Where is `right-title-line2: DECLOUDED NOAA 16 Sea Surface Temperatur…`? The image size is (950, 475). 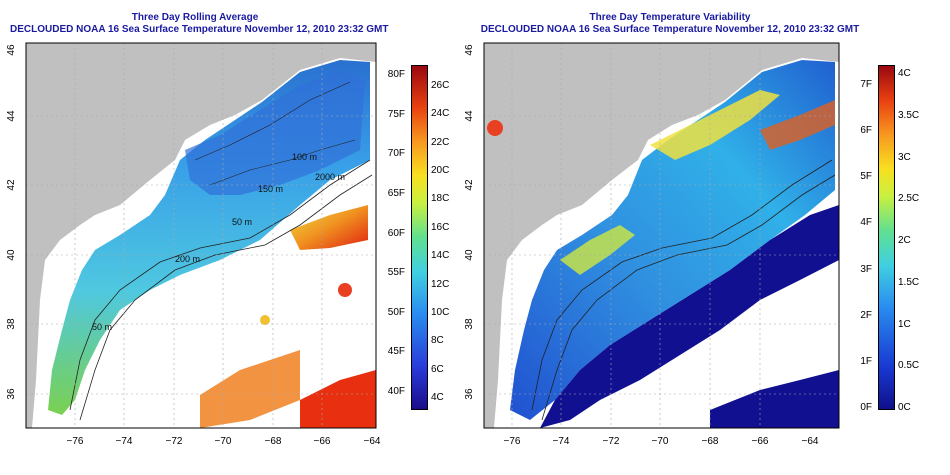 right-title-line2: DECLOUDED NOAA 16 Sea Surface Temperatur… is located at coordinates (670, 29).